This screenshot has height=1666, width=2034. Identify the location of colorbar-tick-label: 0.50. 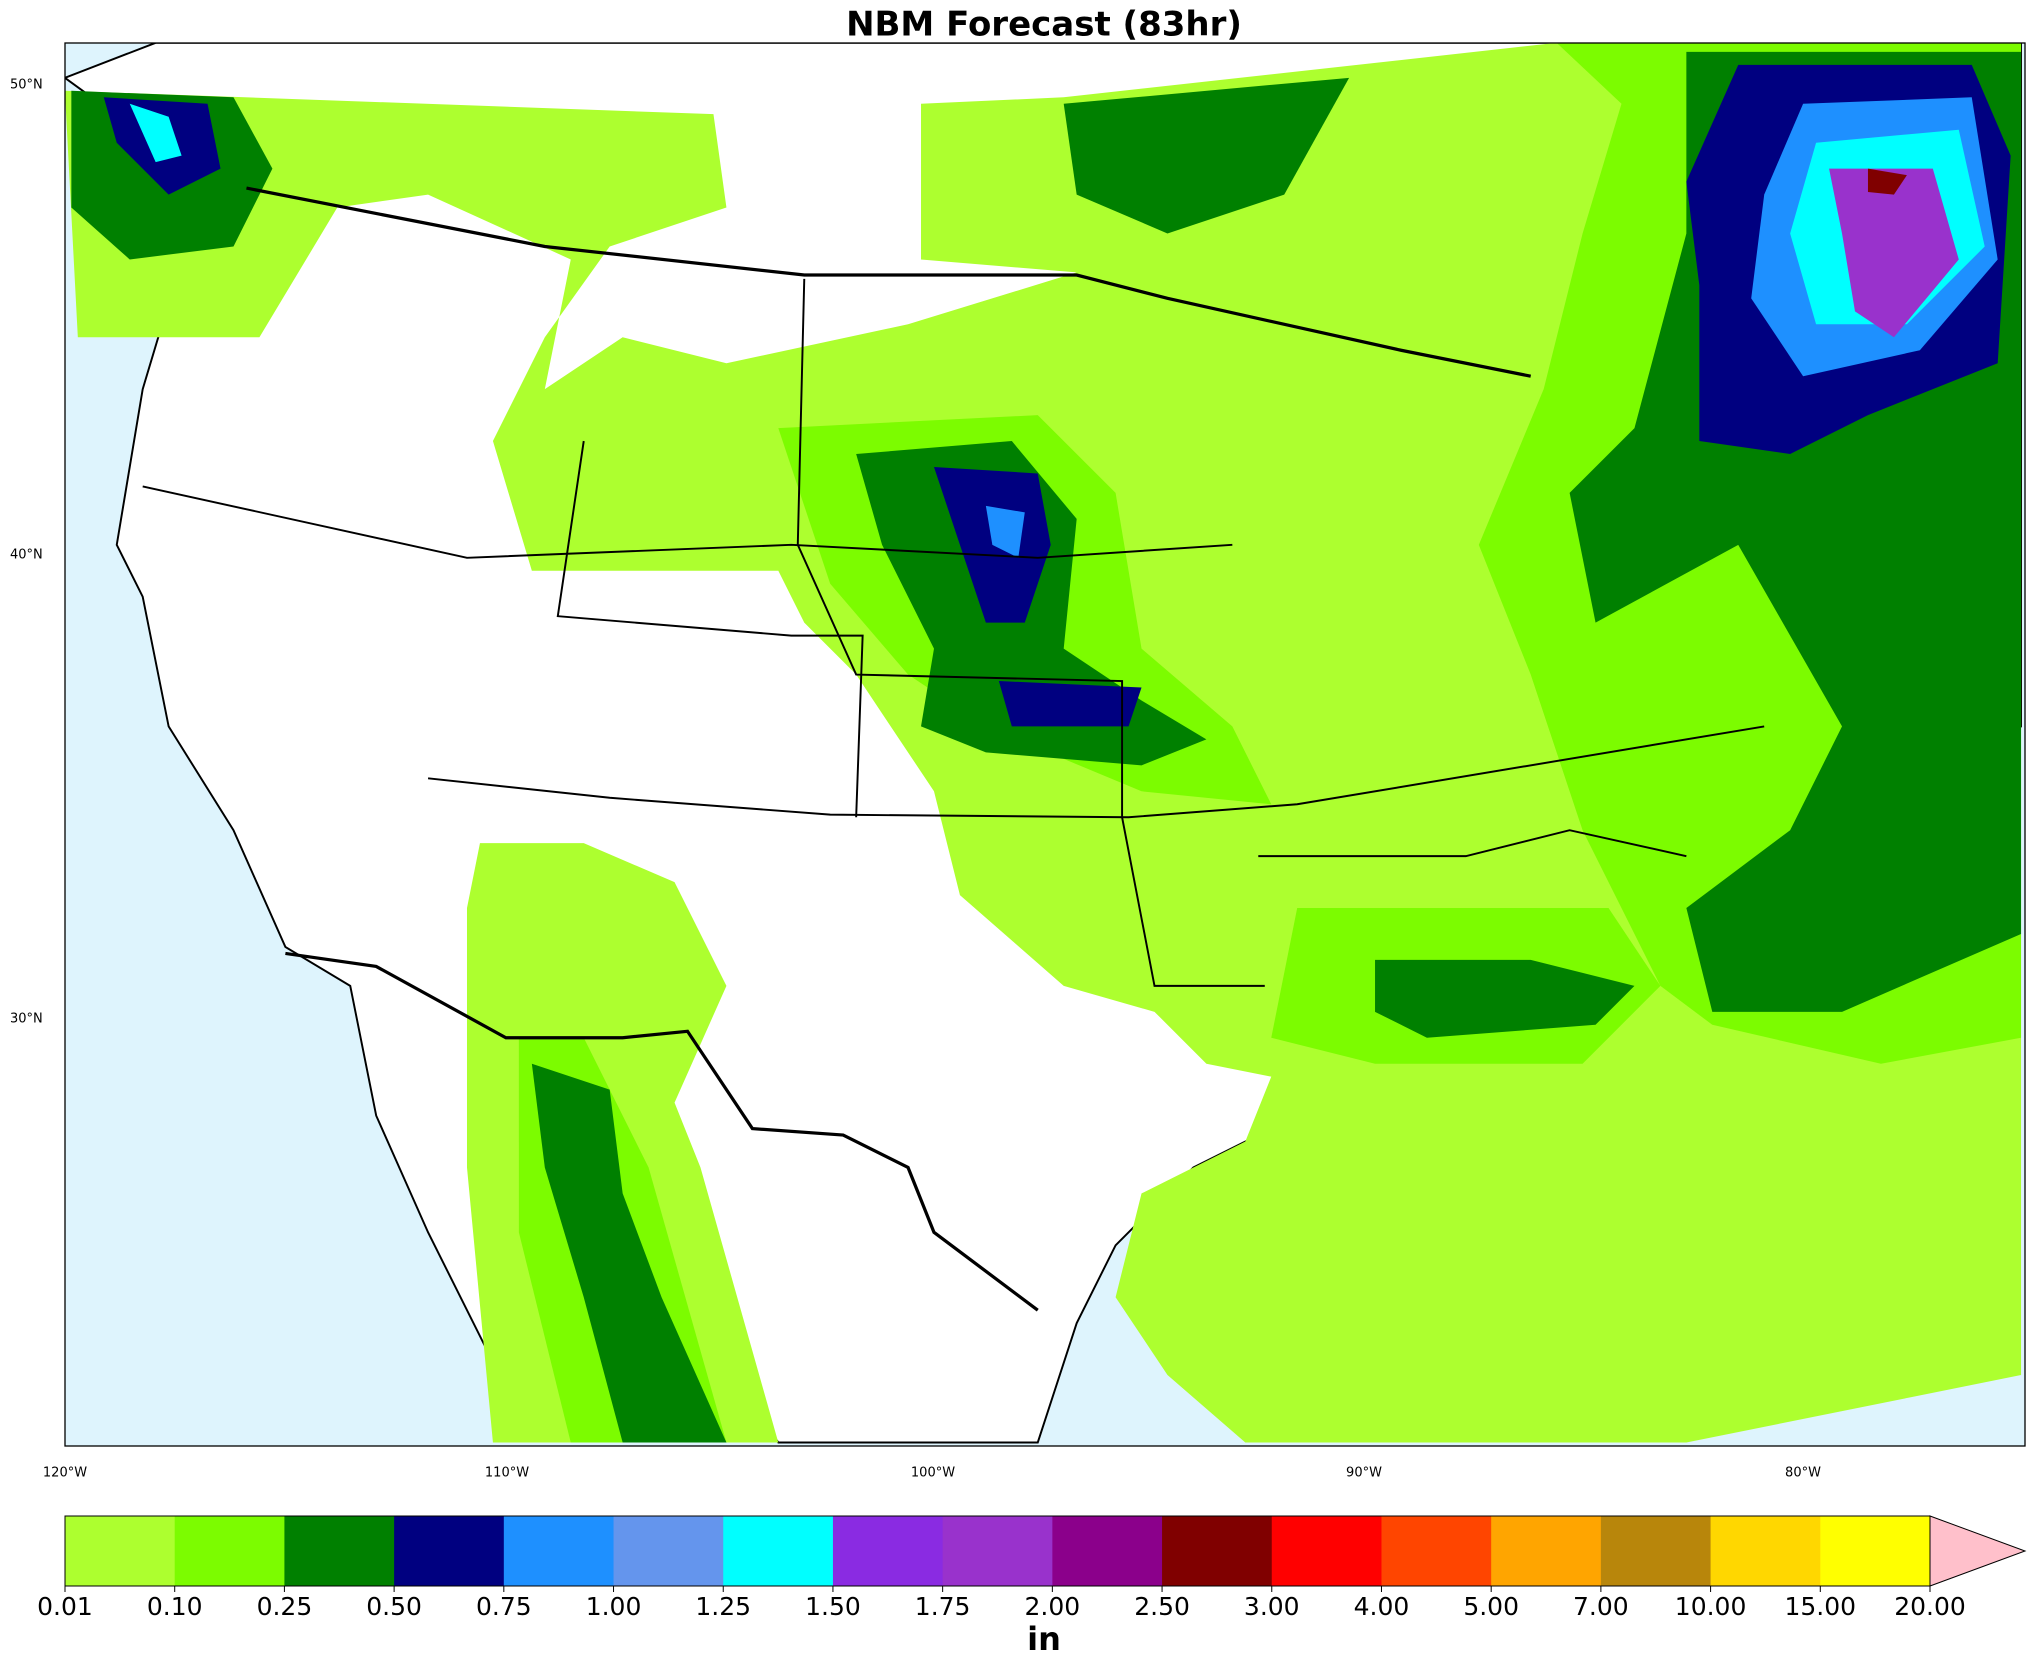
(394, 1606).